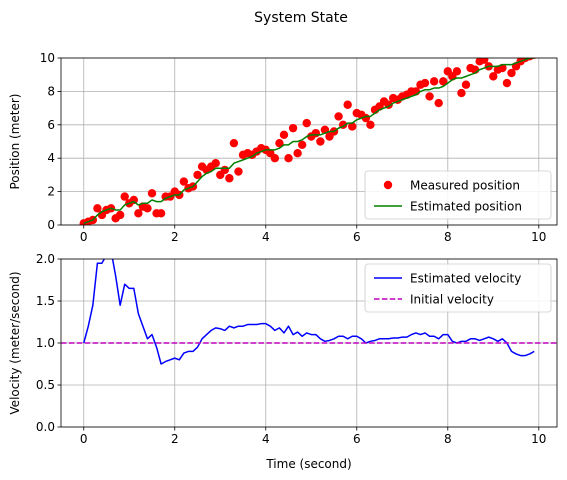 This screenshot has height=480, width=567. What do you see at coordinates (45, 259) in the screenshot?
I see `y-tick-label: 2.0` at bounding box center [45, 259].